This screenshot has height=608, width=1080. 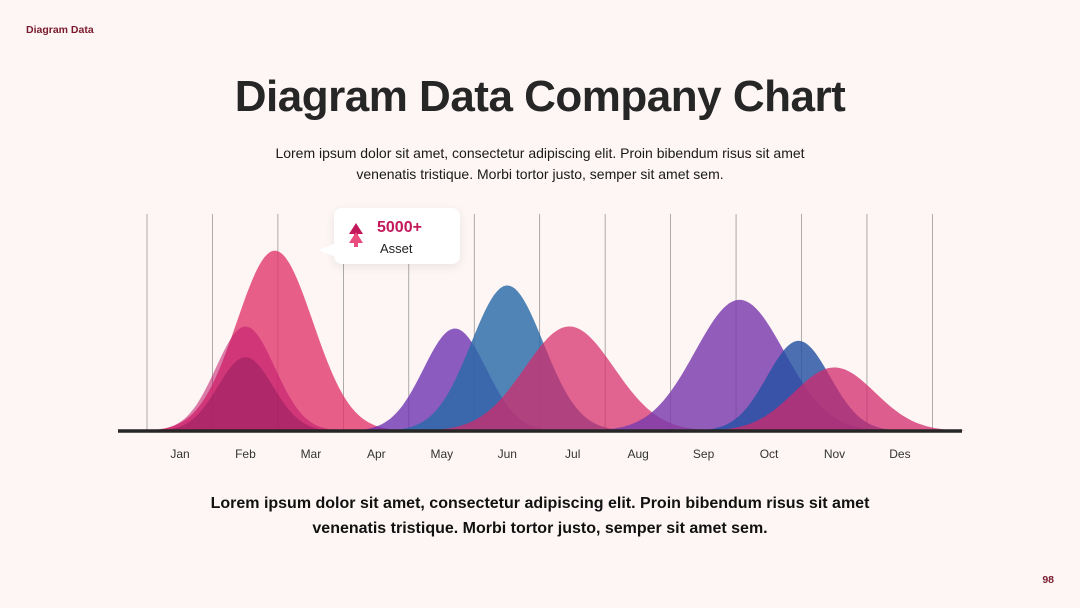 I want to click on page-number: 98, so click(x=1048, y=580).